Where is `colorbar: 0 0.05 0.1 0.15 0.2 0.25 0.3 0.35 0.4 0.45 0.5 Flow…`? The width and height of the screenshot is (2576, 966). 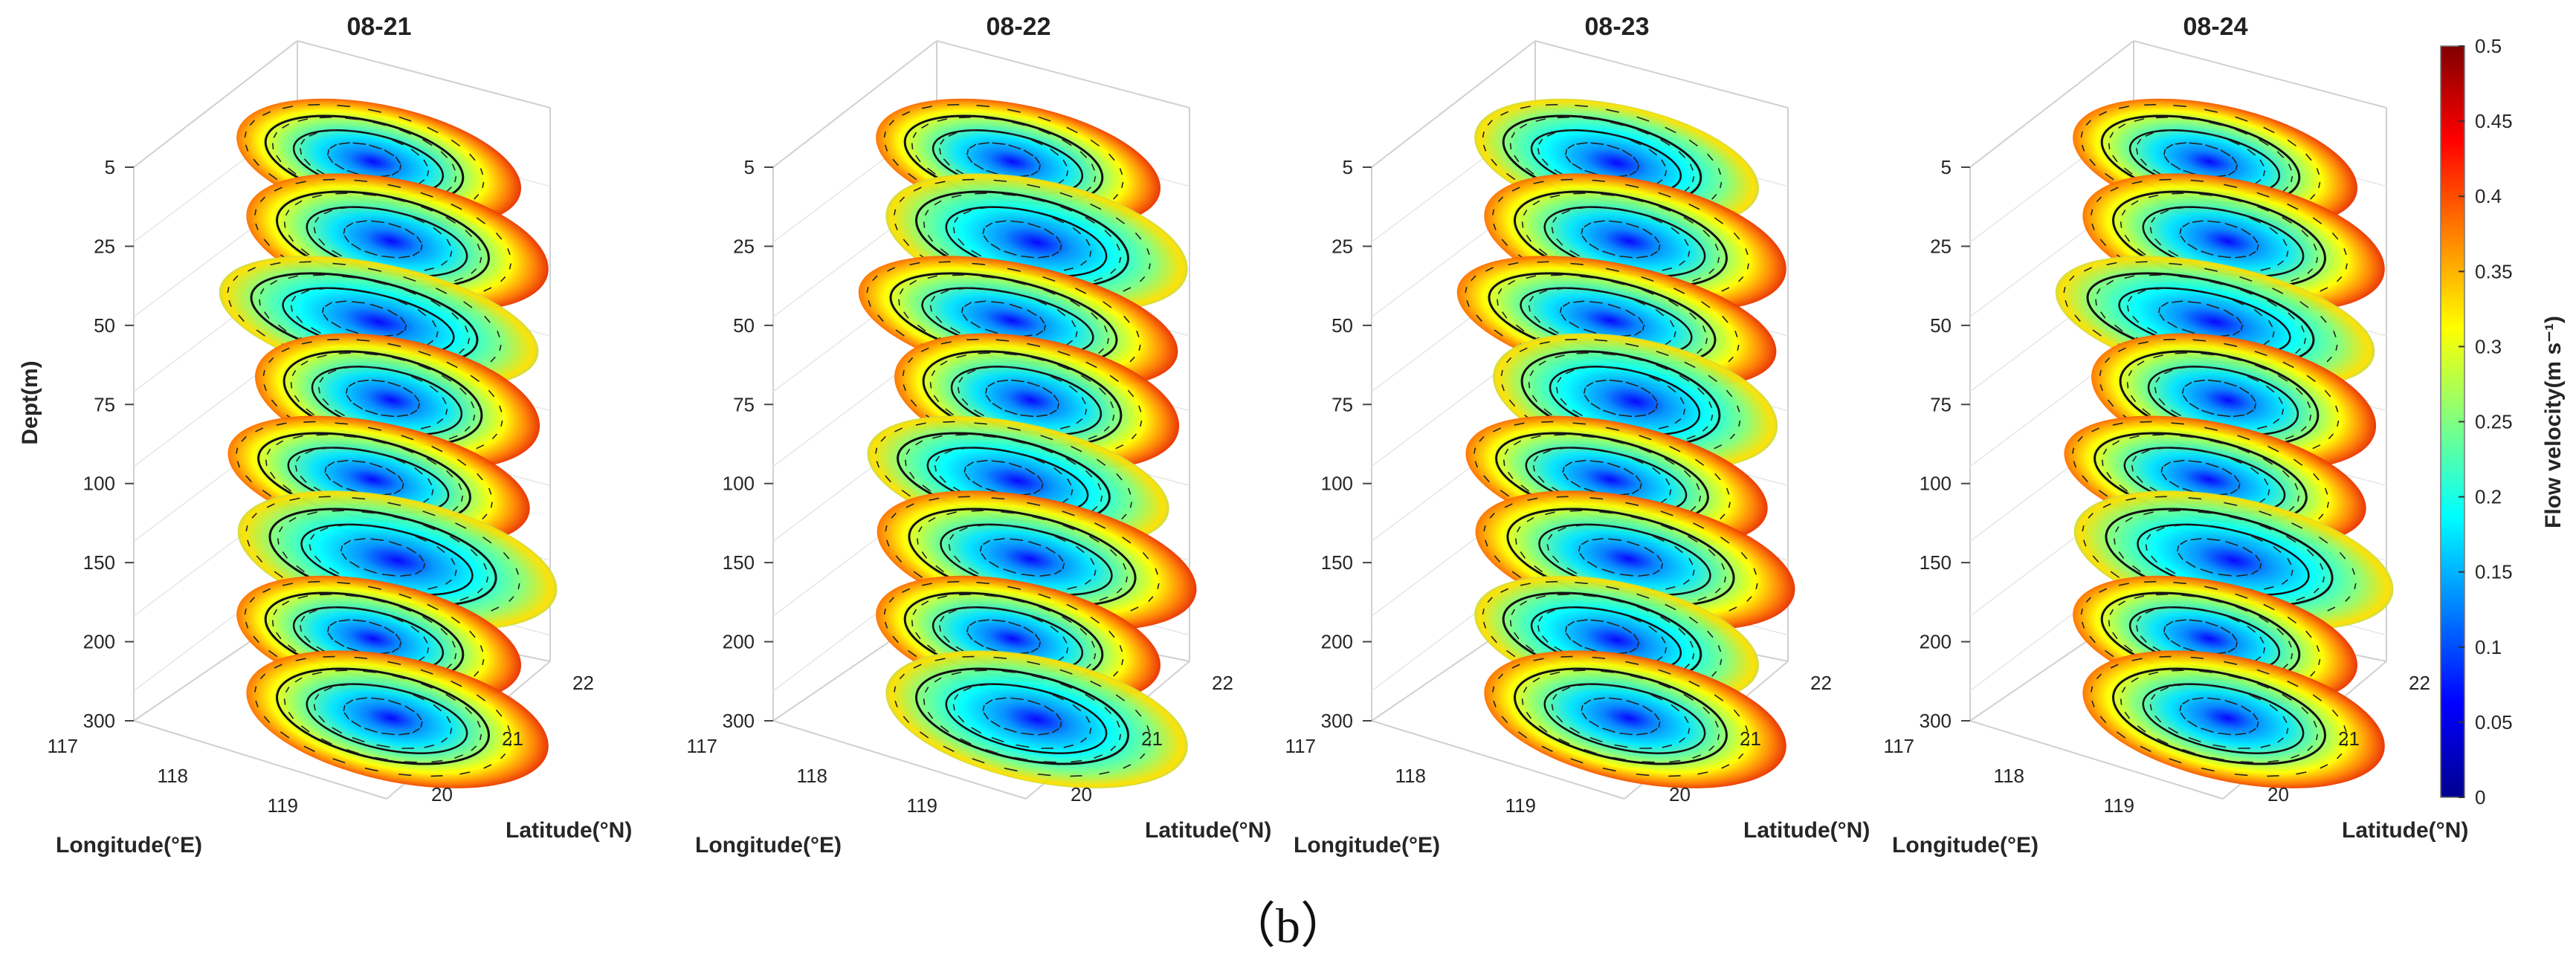
colorbar: 0 0.05 0.1 0.15 0.2 0.25 0.3 0.35 0.4 0.45 0.5 Flow… is located at coordinates (2503, 421).